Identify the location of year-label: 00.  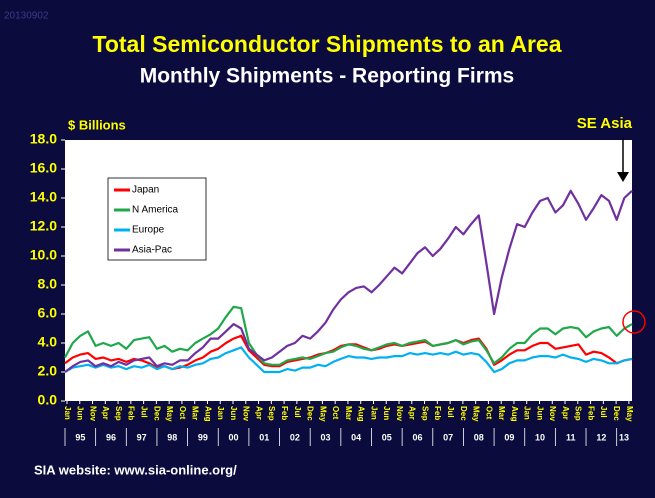
(234, 437).